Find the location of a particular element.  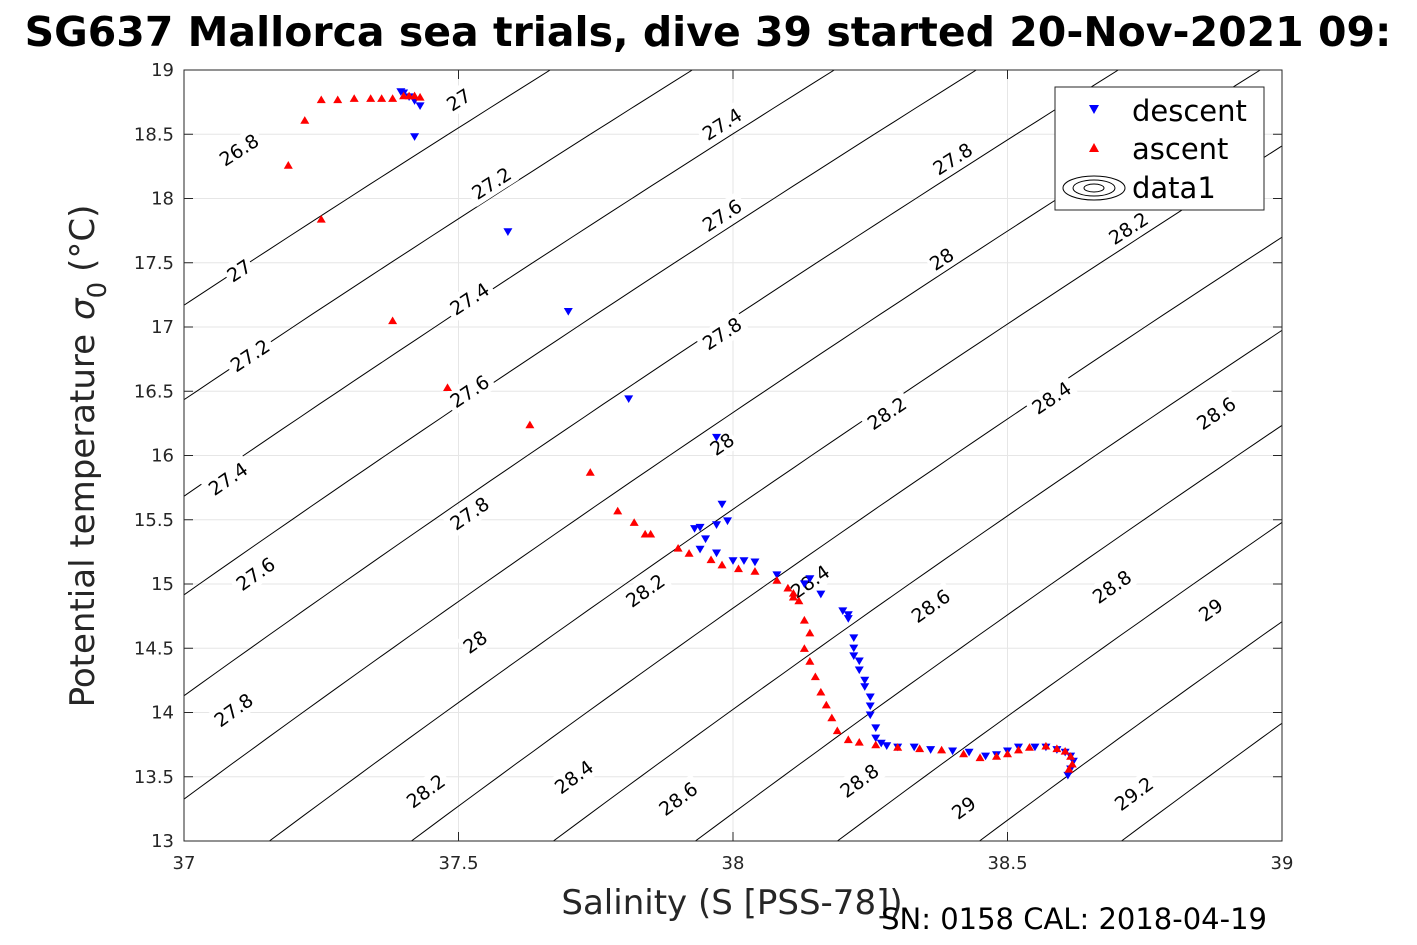

y-axis-label-unit: (°C) is located at coordinates (83, 238).